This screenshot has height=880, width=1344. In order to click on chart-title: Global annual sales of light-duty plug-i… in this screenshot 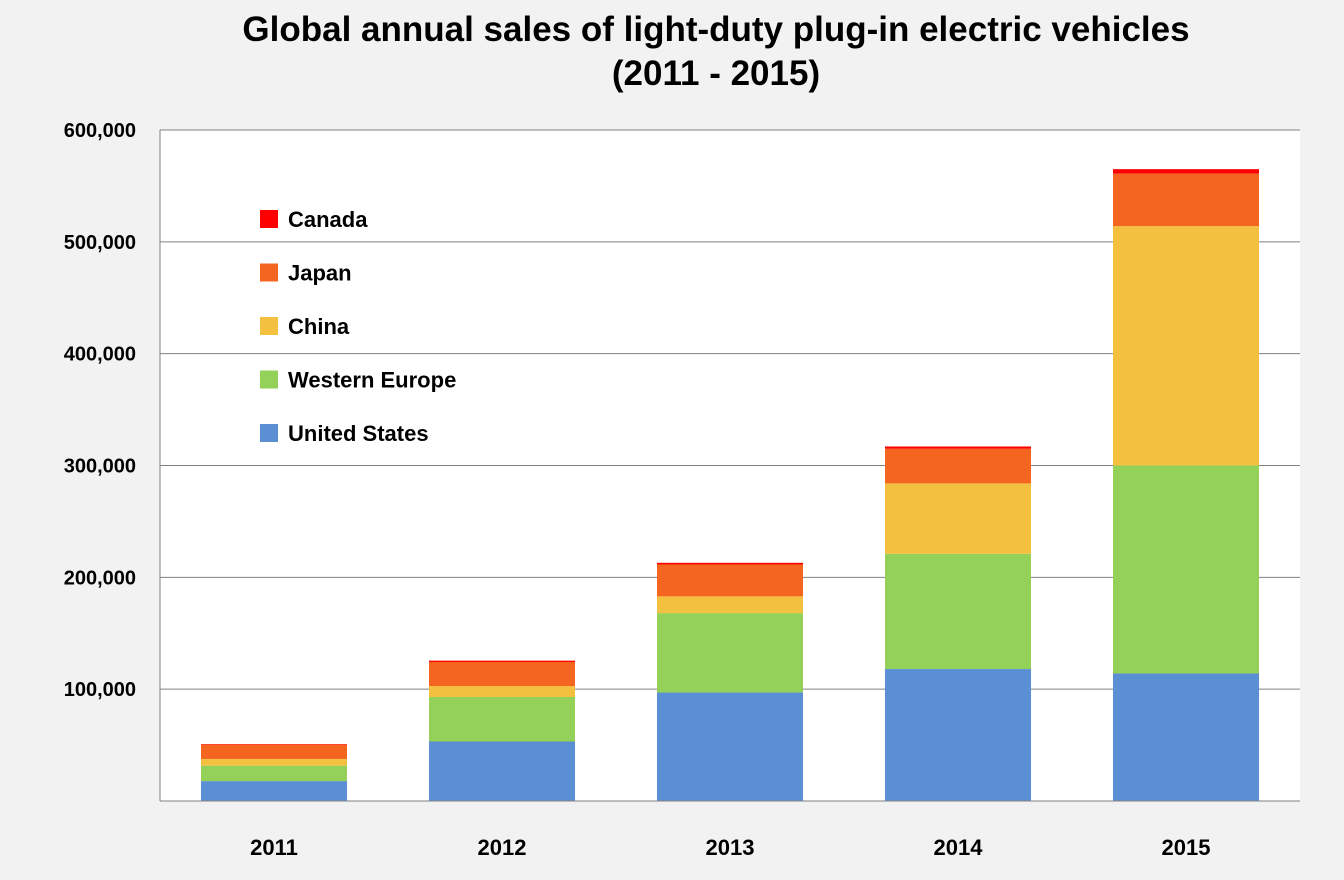, I will do `click(672, 52)`.